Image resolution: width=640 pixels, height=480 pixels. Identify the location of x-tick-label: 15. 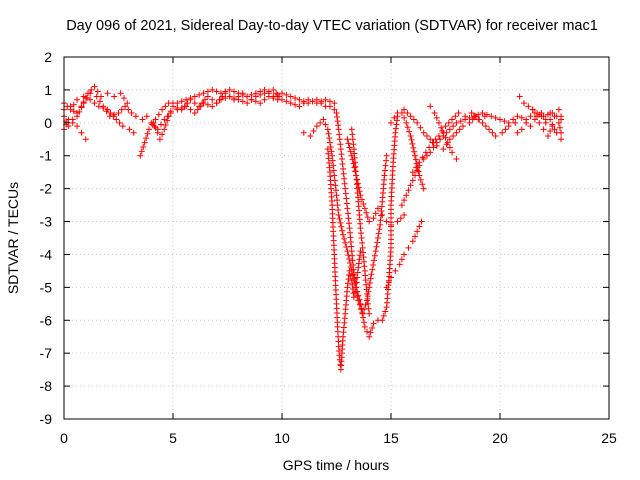
(391, 438).